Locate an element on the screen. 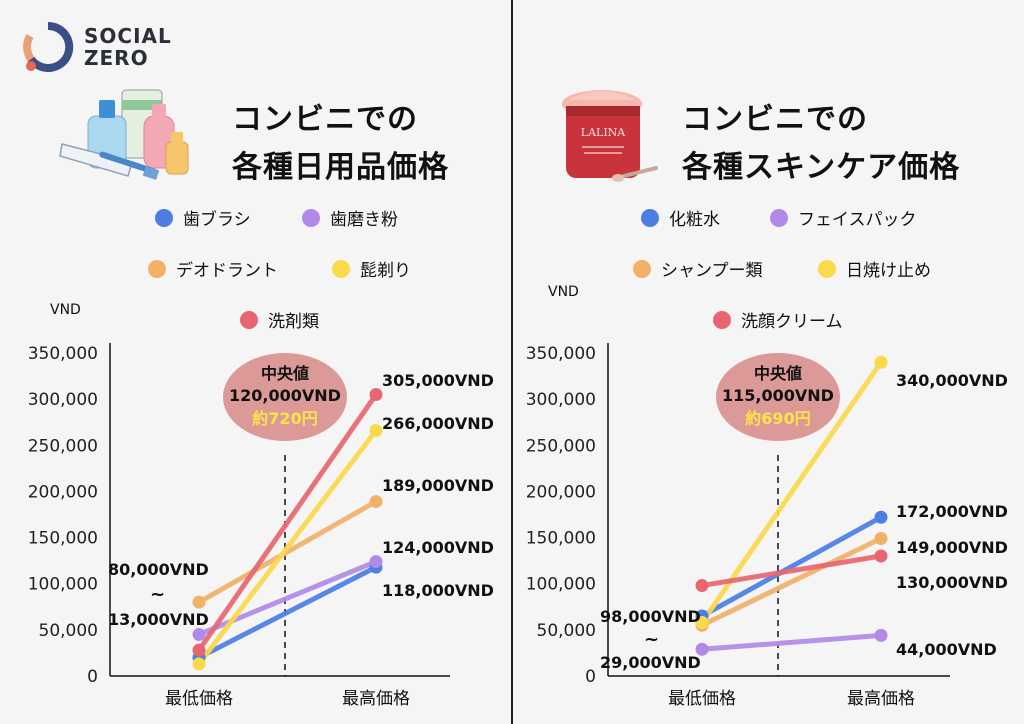 The width and height of the screenshot is (1024, 724). brand-line-2: ZERO is located at coordinates (116, 58).